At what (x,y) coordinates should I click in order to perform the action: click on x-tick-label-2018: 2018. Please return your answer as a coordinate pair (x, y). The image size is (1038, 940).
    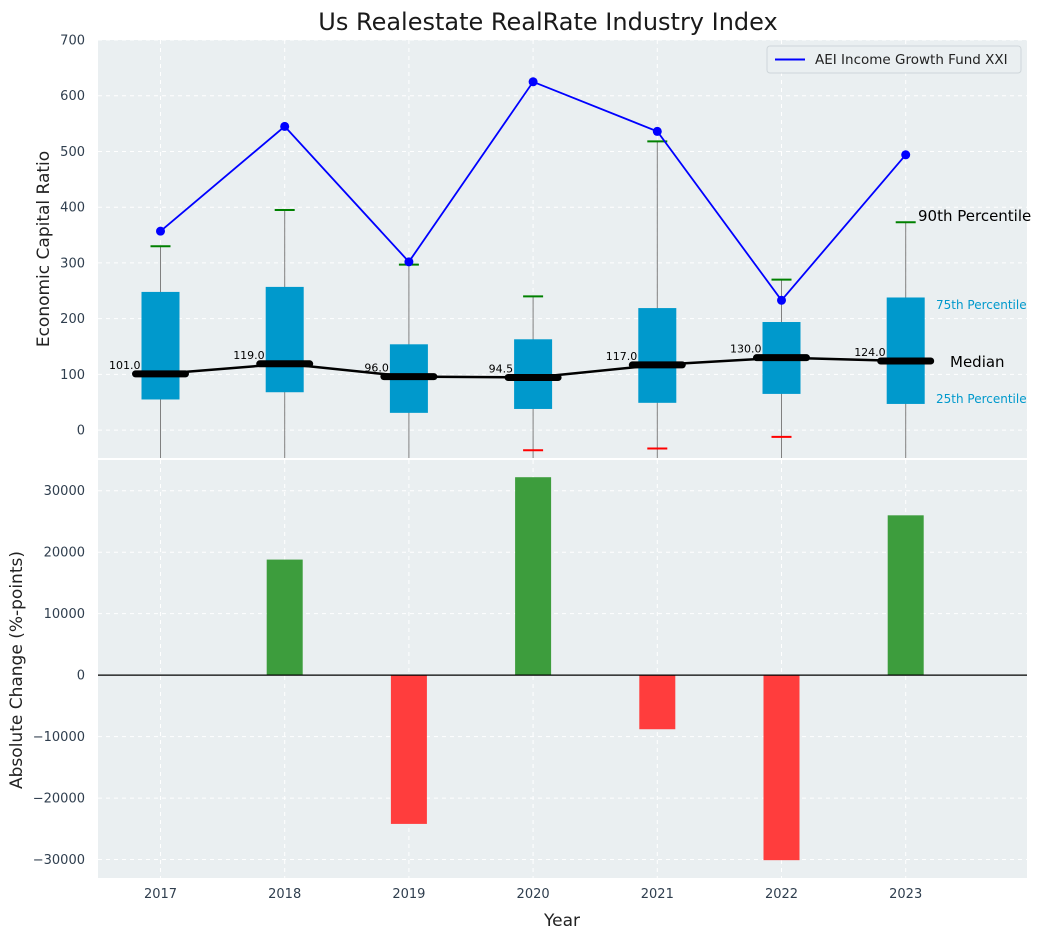
    Looking at the image, I should click on (284, 894).